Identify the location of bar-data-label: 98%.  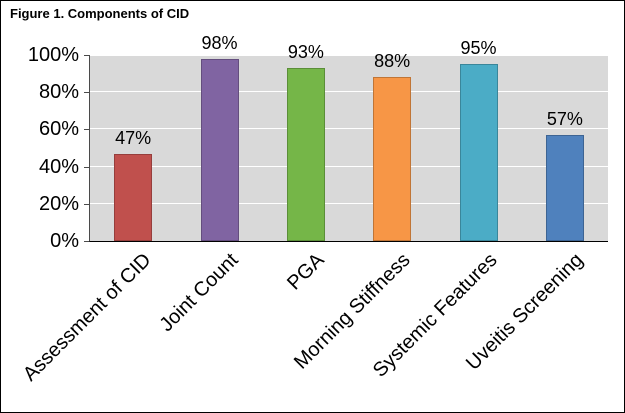
(219, 42).